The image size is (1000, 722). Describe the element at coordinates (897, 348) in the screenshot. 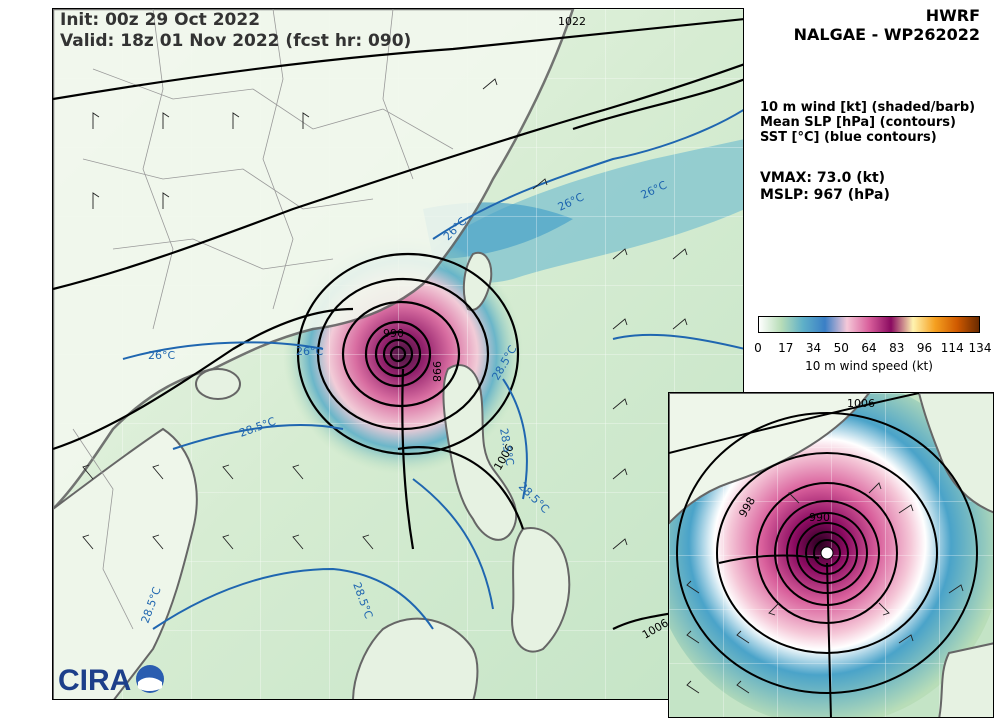

I see `colorbar-tick-83: 83` at that location.